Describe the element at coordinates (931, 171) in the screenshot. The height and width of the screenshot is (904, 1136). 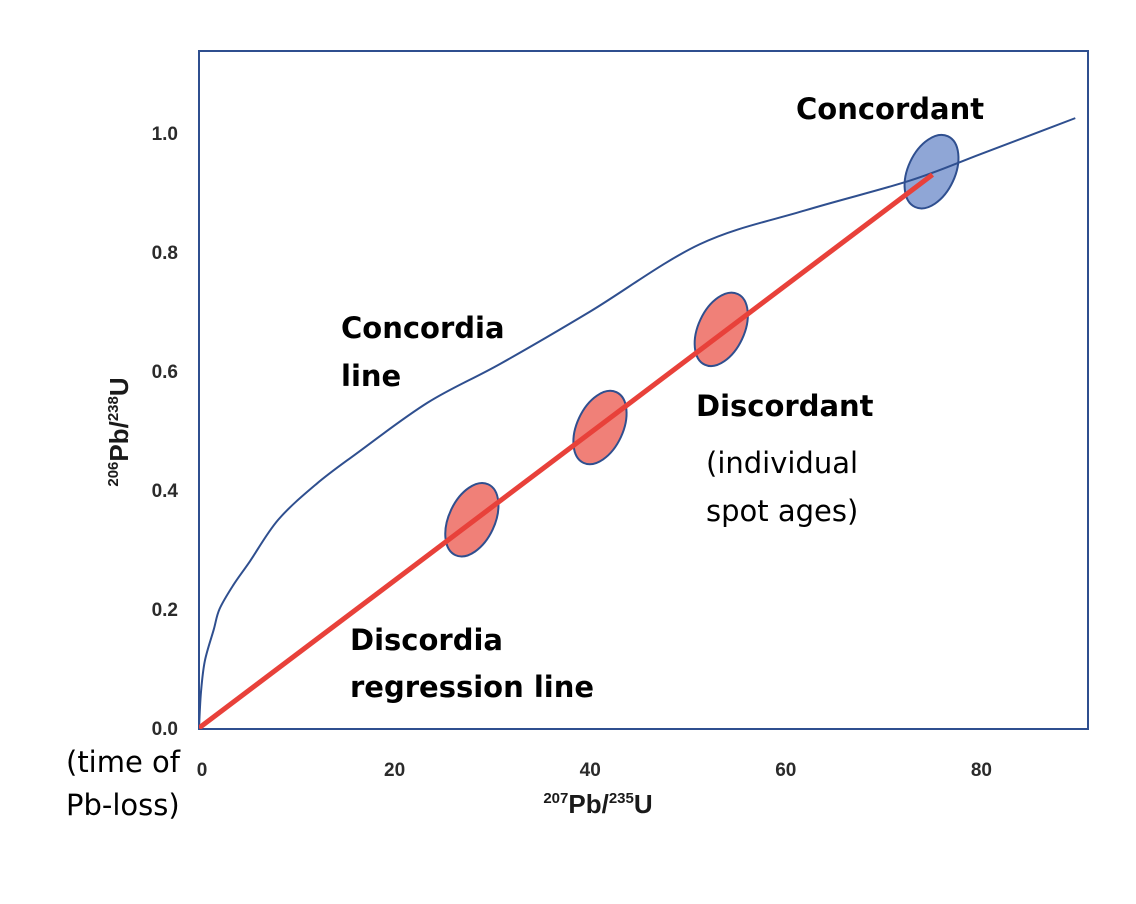
I see `concordant-spot` at that location.